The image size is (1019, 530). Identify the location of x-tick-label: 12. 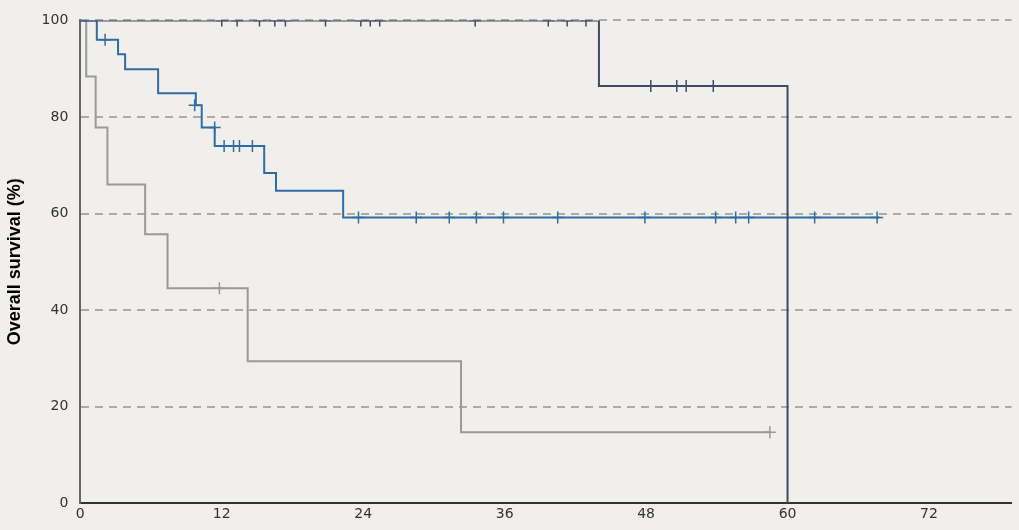
(221, 513).